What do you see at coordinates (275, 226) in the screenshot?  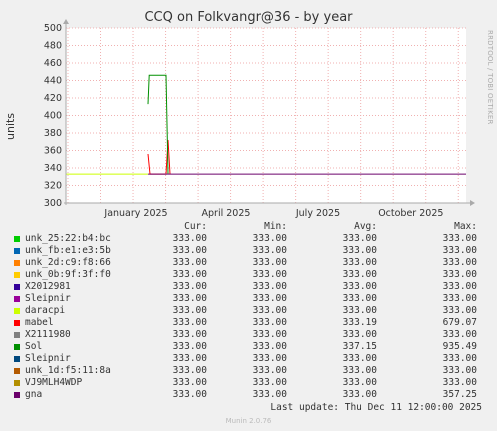 I see `header-min: Min:` at bounding box center [275, 226].